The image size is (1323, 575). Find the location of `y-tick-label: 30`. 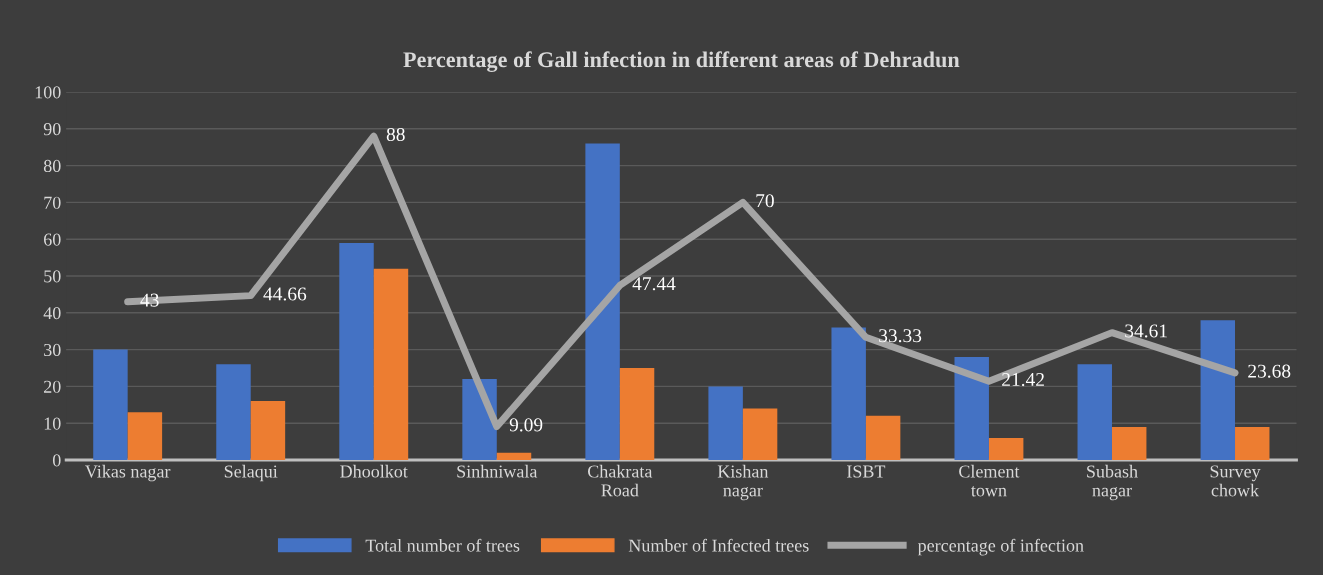

y-tick-label: 30 is located at coordinates (52, 350).